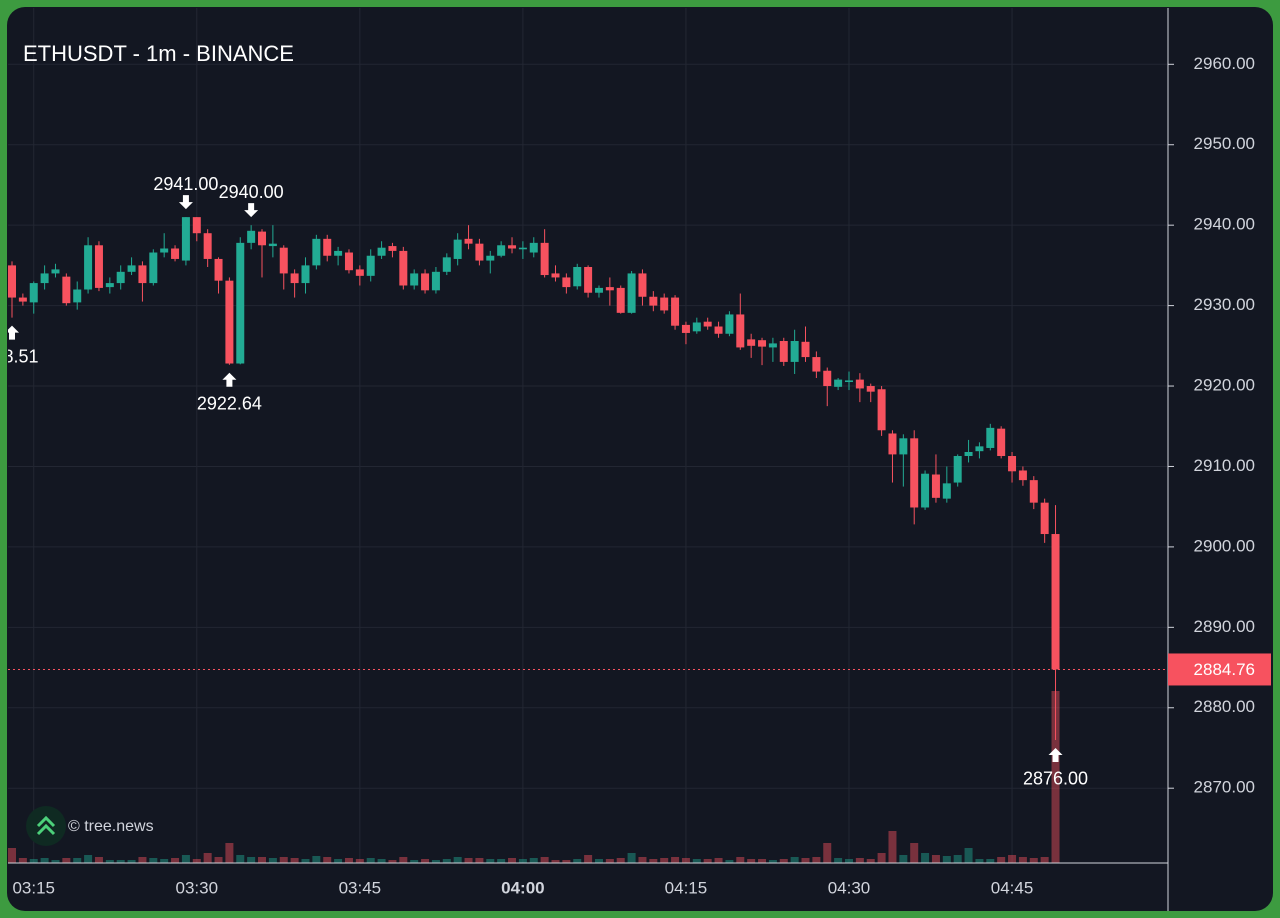 This screenshot has height=918, width=1280. Describe the element at coordinates (1224, 63) in the screenshot. I see `y-tick-label: 2960.00` at that location.